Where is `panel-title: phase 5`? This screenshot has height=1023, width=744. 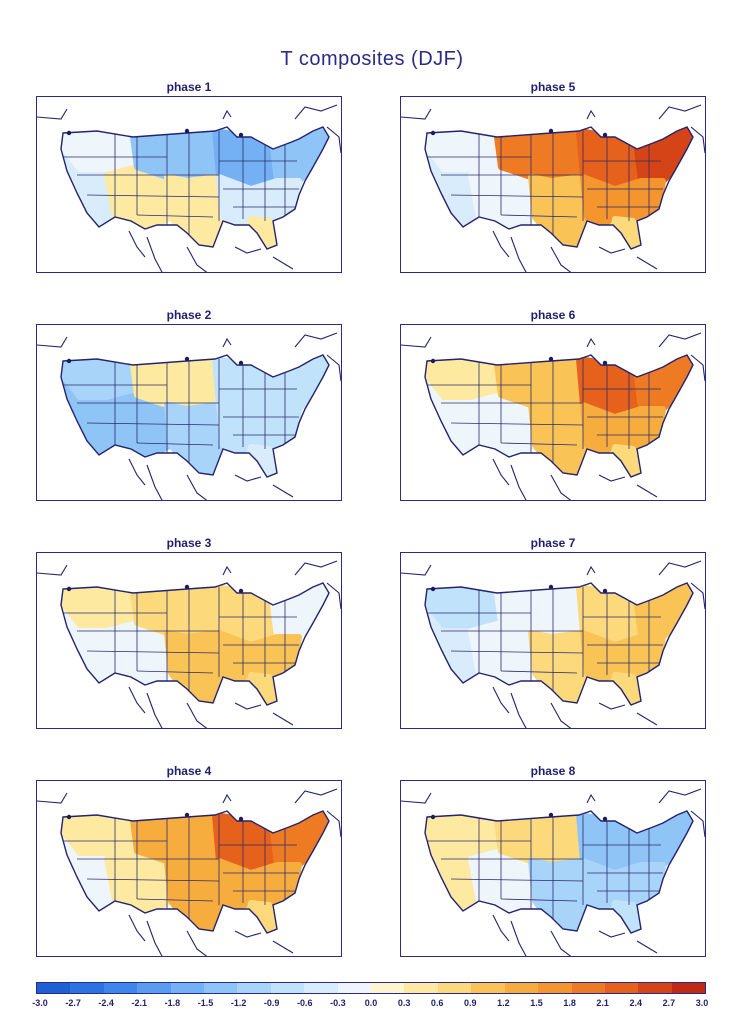
panel-title: phase 5 is located at coordinates (553, 87).